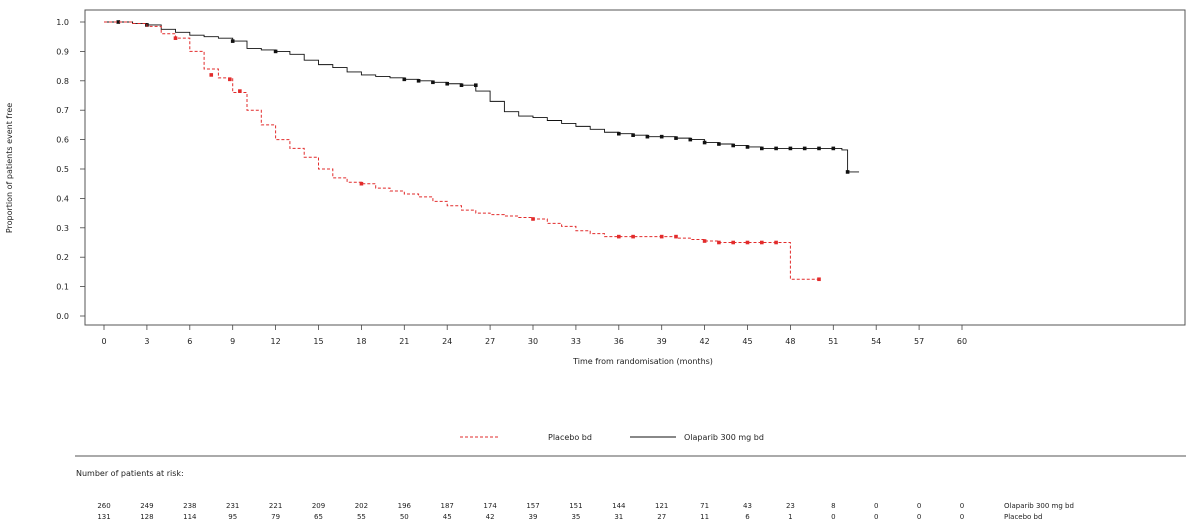  What do you see at coordinates (962, 341) in the screenshot?
I see `x-tick-label: 60` at bounding box center [962, 341].